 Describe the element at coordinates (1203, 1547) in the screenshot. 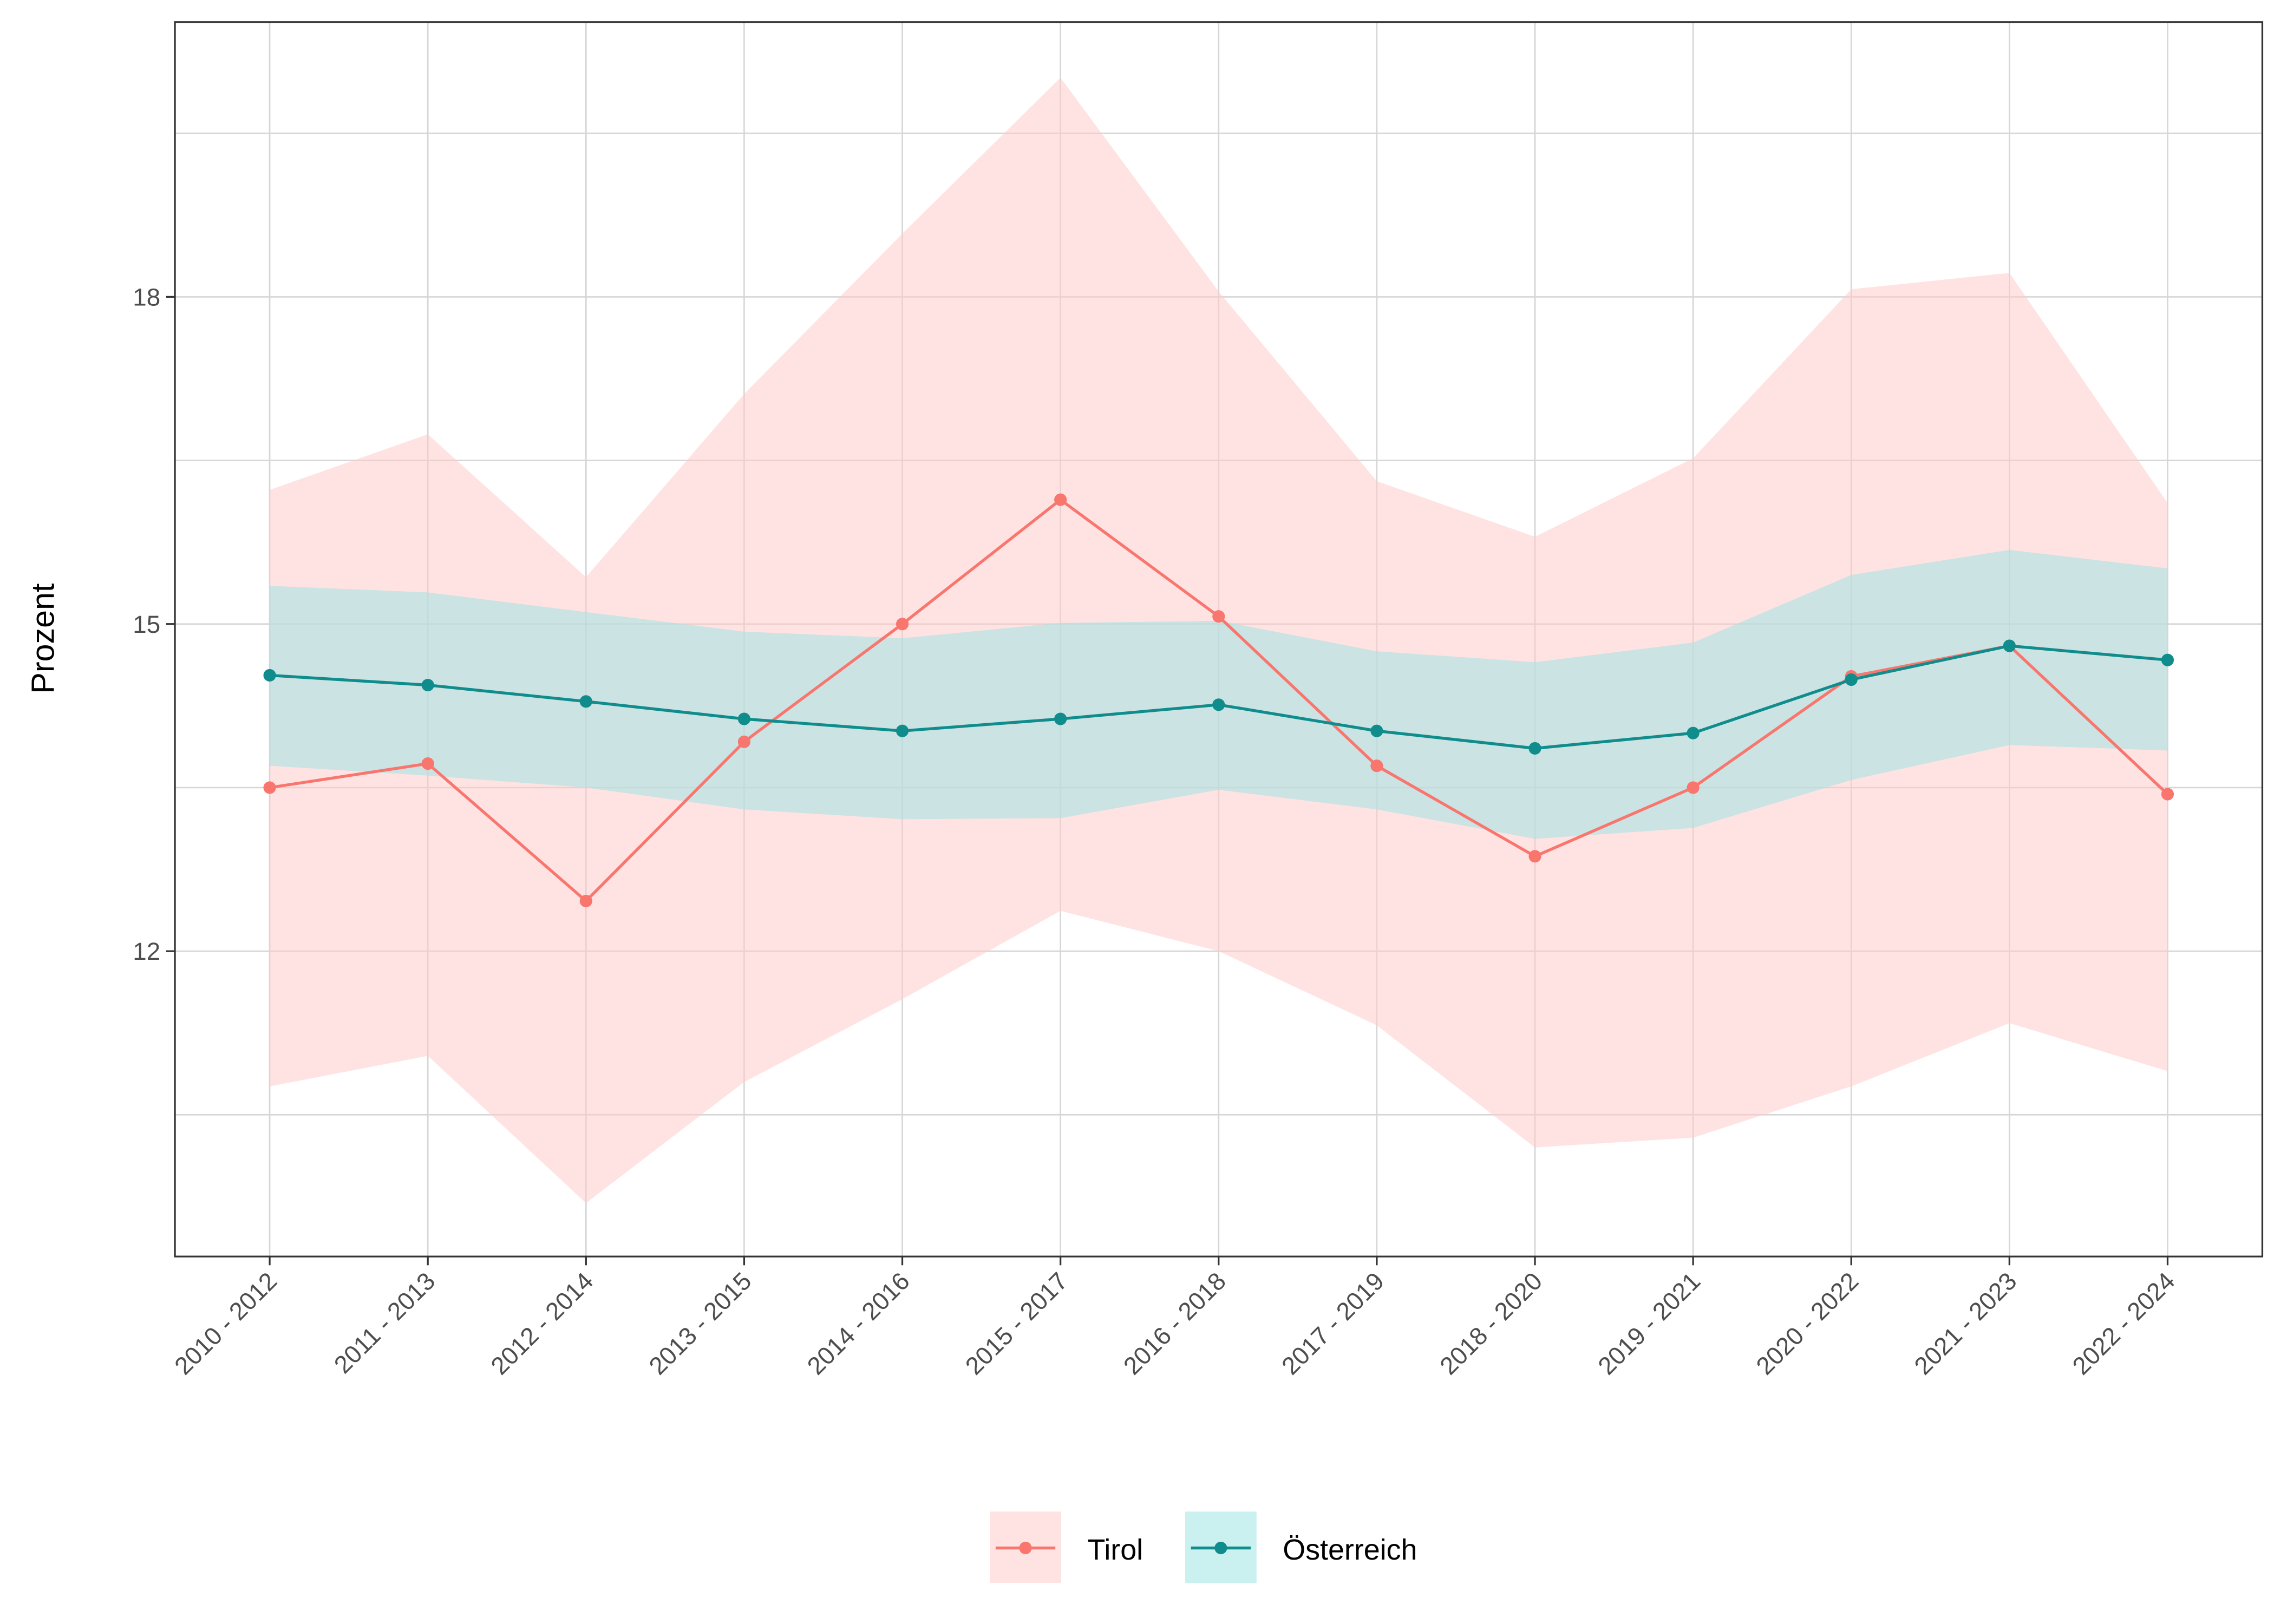

I see `legend: Tirol Österreich` at that location.